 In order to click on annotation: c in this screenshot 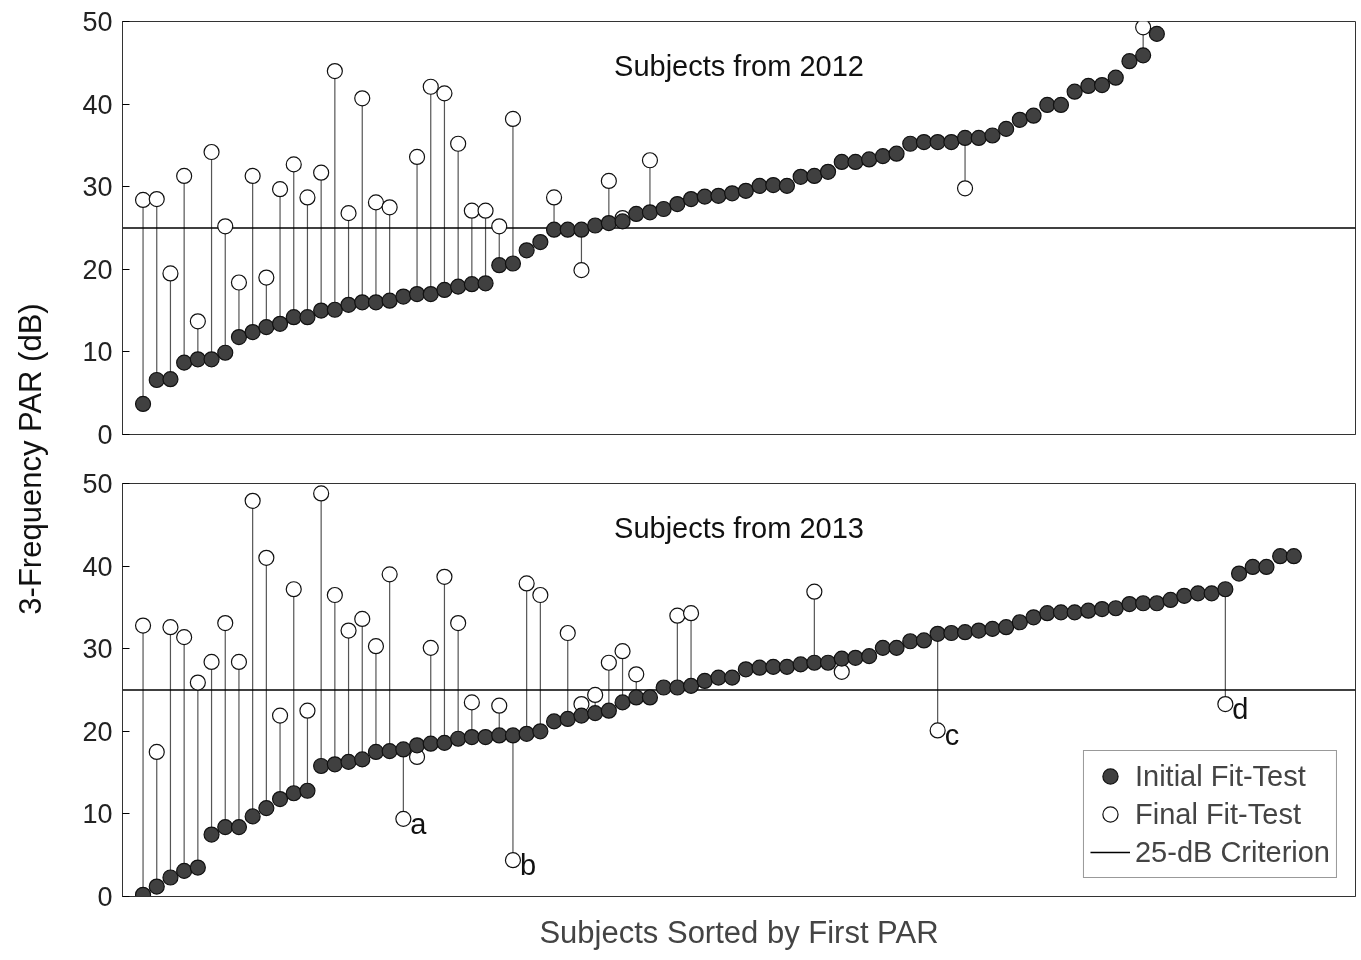, I will do `click(952, 735)`.